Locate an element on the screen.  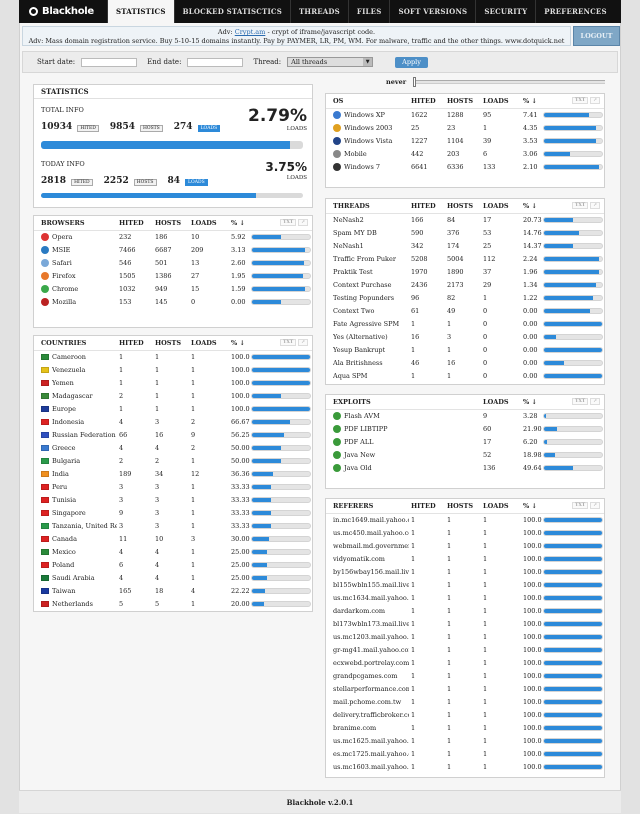
nav-tab-soft-versions: SOFT VERSIONS is located at coordinates (432, 11).